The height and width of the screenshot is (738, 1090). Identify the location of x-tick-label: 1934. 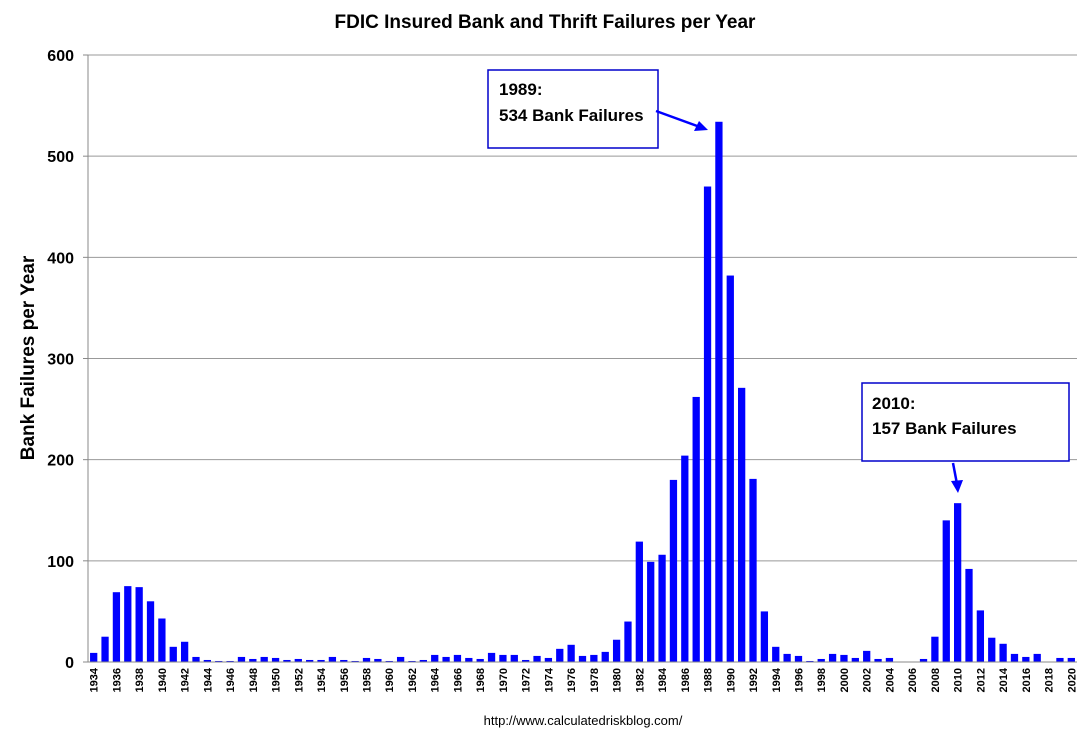
(95, 679).